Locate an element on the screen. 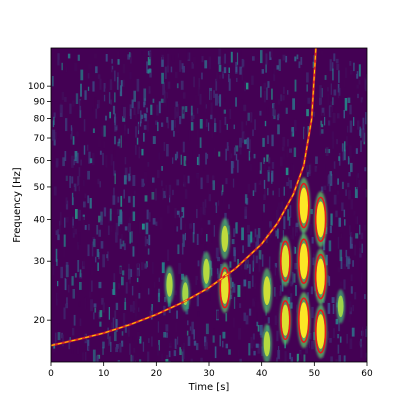 This screenshot has height=407, width=407. contour-ring is located at coordinates (303, 261).